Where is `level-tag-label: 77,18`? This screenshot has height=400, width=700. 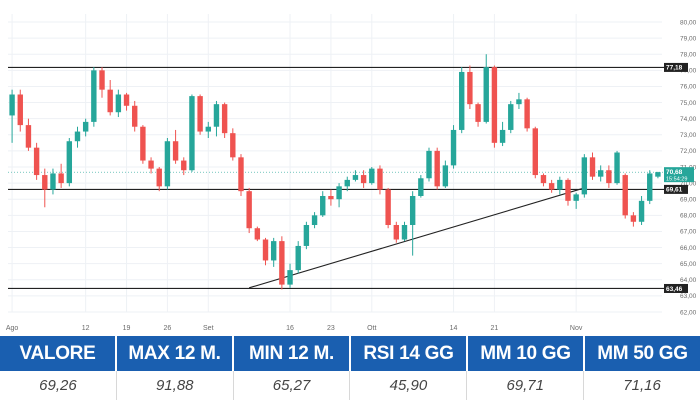
level-tag-label: 77,18 is located at coordinates (674, 68).